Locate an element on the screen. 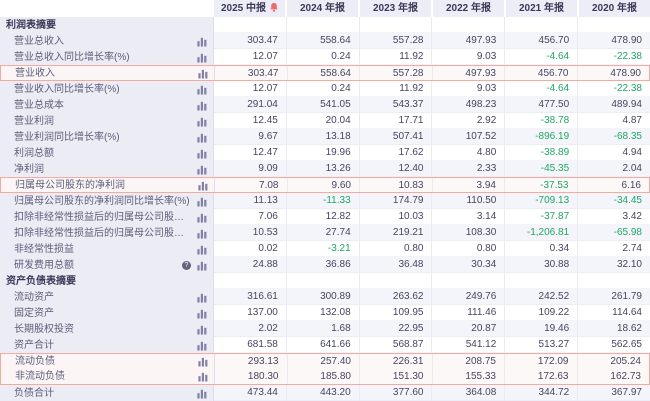  column-header-2: 2023 年报 is located at coordinates (396, 8).